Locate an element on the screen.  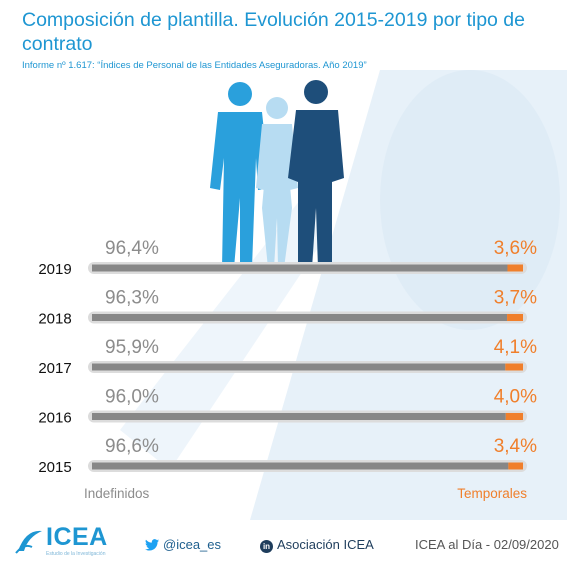
twitter-link: @icea_es is located at coordinates (183, 544).